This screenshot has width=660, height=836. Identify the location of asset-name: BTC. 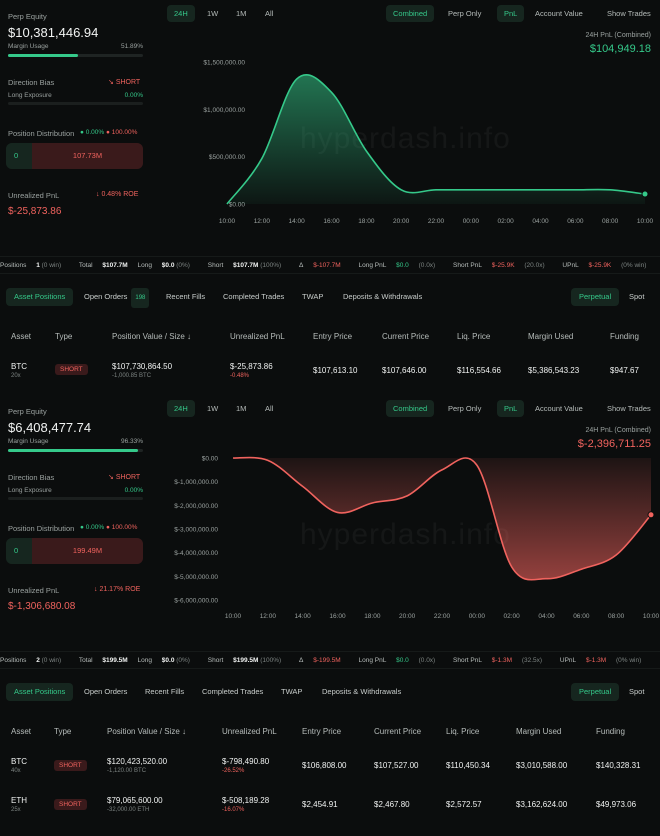
(19, 761).